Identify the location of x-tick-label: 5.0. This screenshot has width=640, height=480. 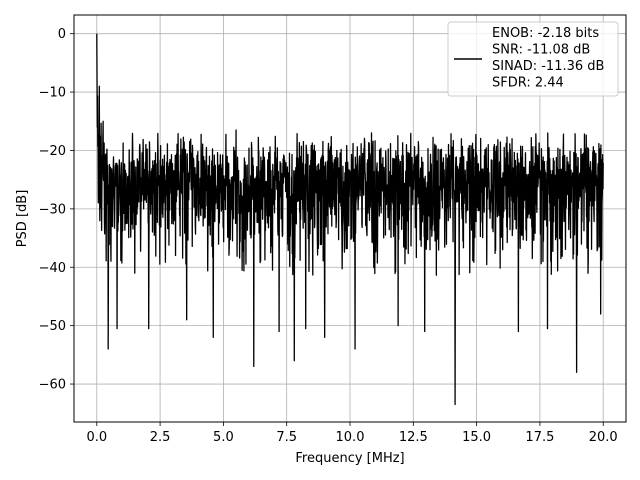
(223, 437).